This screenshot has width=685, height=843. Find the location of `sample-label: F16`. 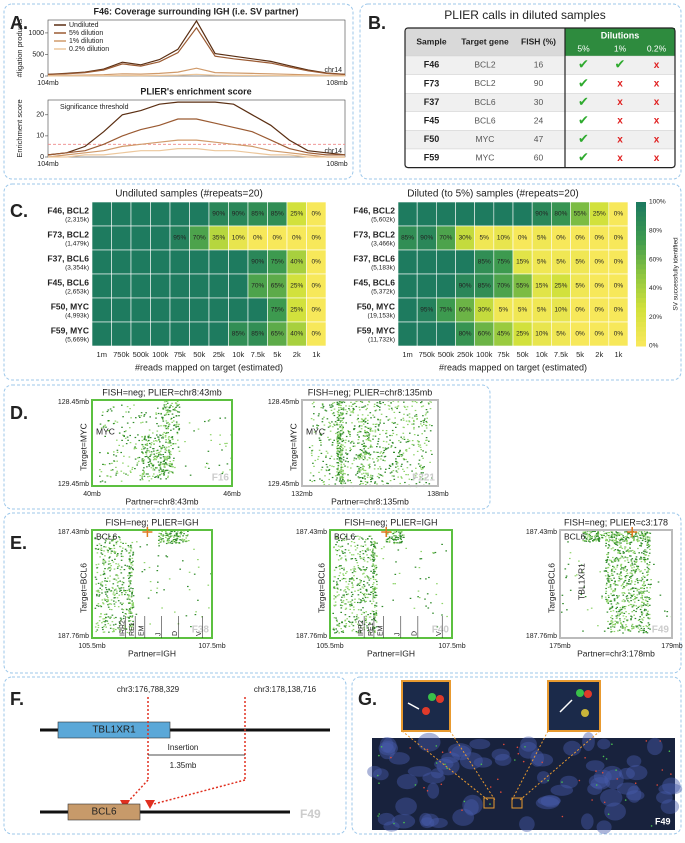

sample-label: F16 is located at coordinates (221, 478).